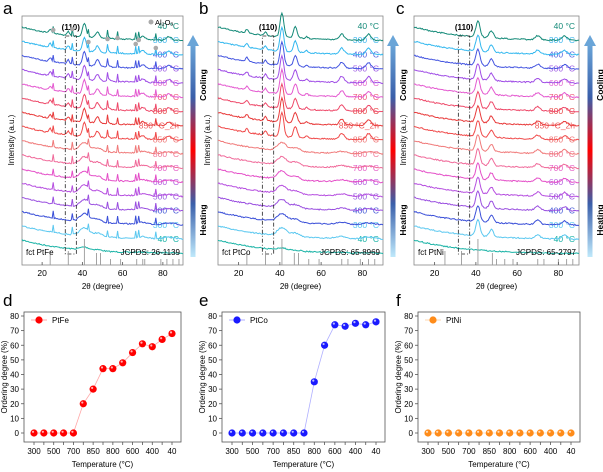 The width and height of the screenshot is (603, 472). What do you see at coordinates (212, 418) in the screenshot?
I see `y-tick-label: 10` at bounding box center [212, 418].